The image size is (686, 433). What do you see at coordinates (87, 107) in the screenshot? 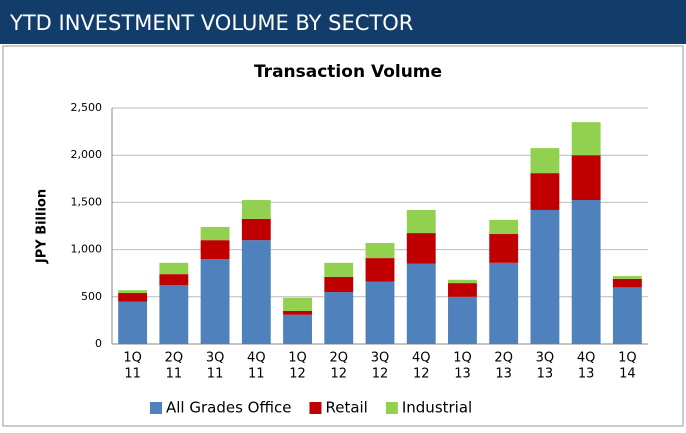
I see `y-tick-label: 2,500` at bounding box center [87, 107].